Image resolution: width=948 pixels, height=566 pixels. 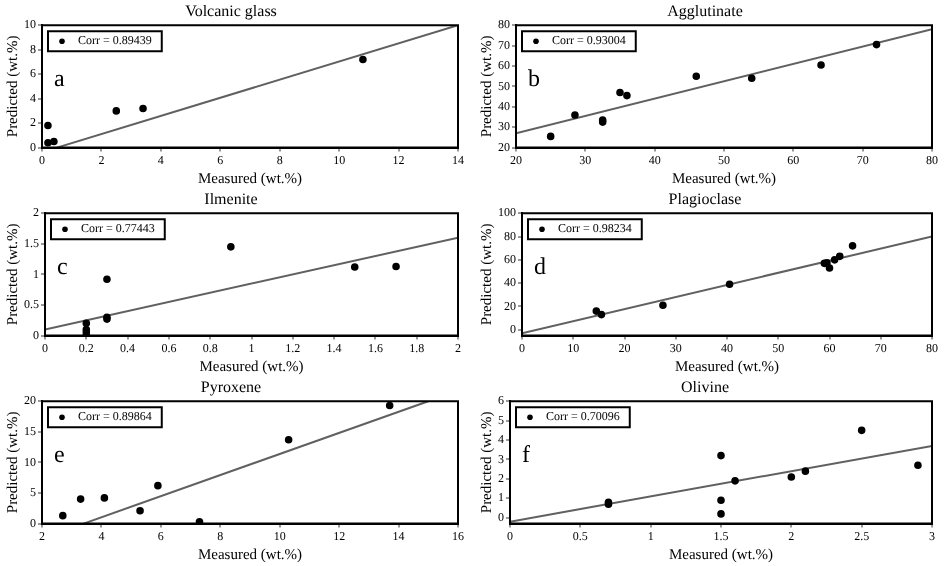 I want to click on chart-title: Volcanic glass, so click(x=231, y=10).